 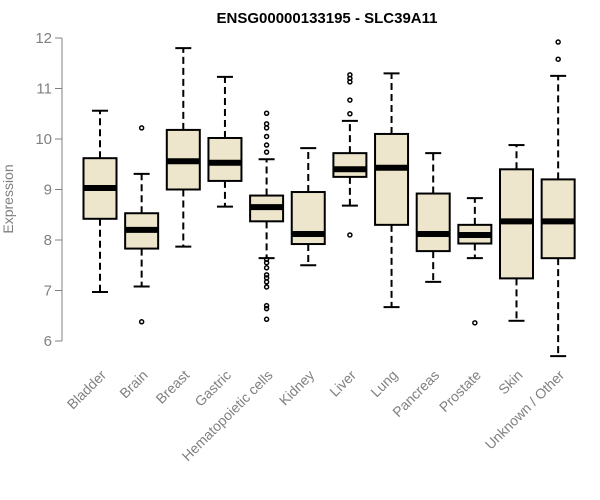 I want to click on x-tick-label: Skin, so click(x=510, y=382).